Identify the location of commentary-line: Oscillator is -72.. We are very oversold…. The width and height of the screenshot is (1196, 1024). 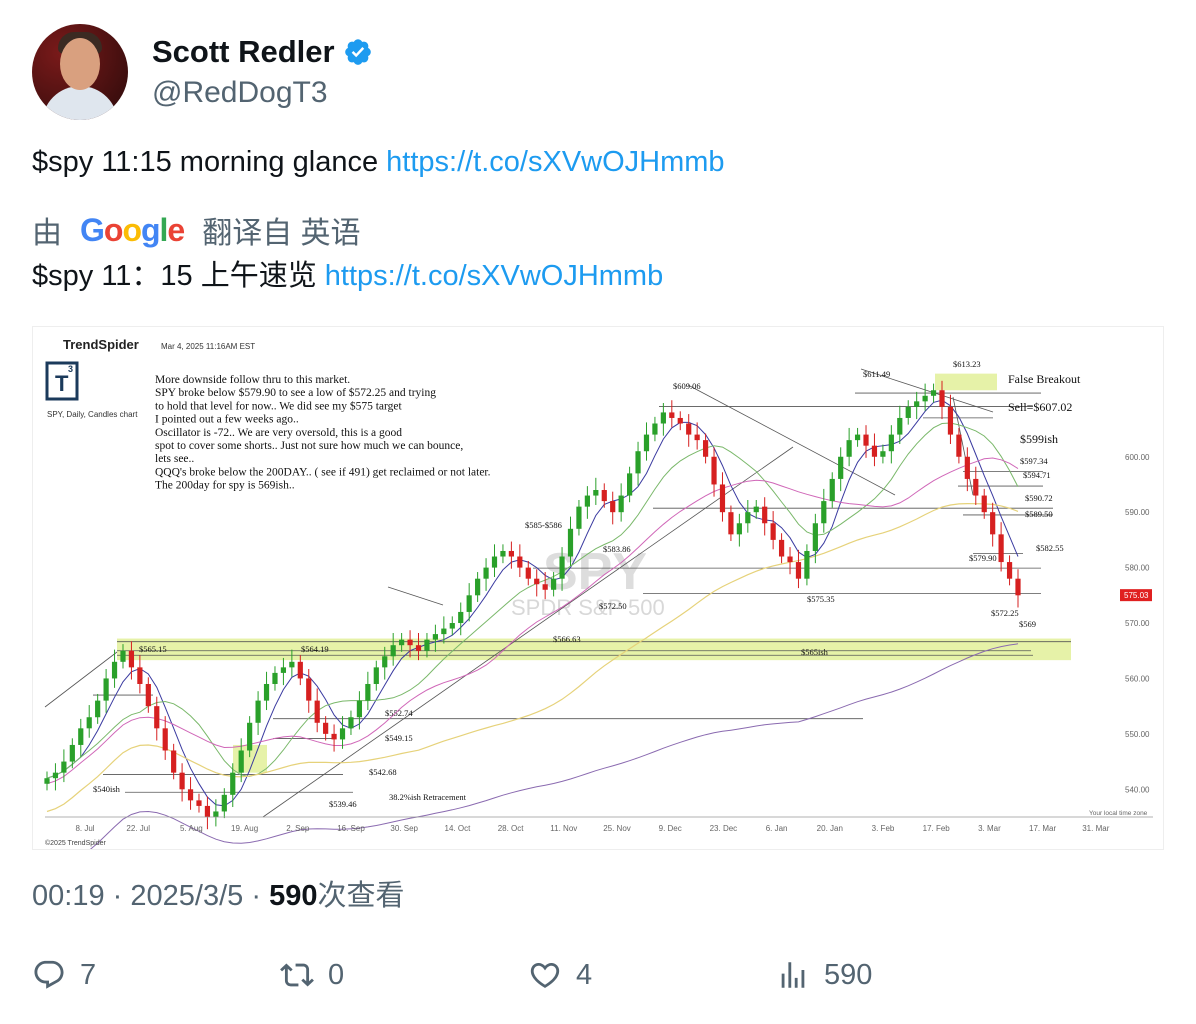
(278, 433).